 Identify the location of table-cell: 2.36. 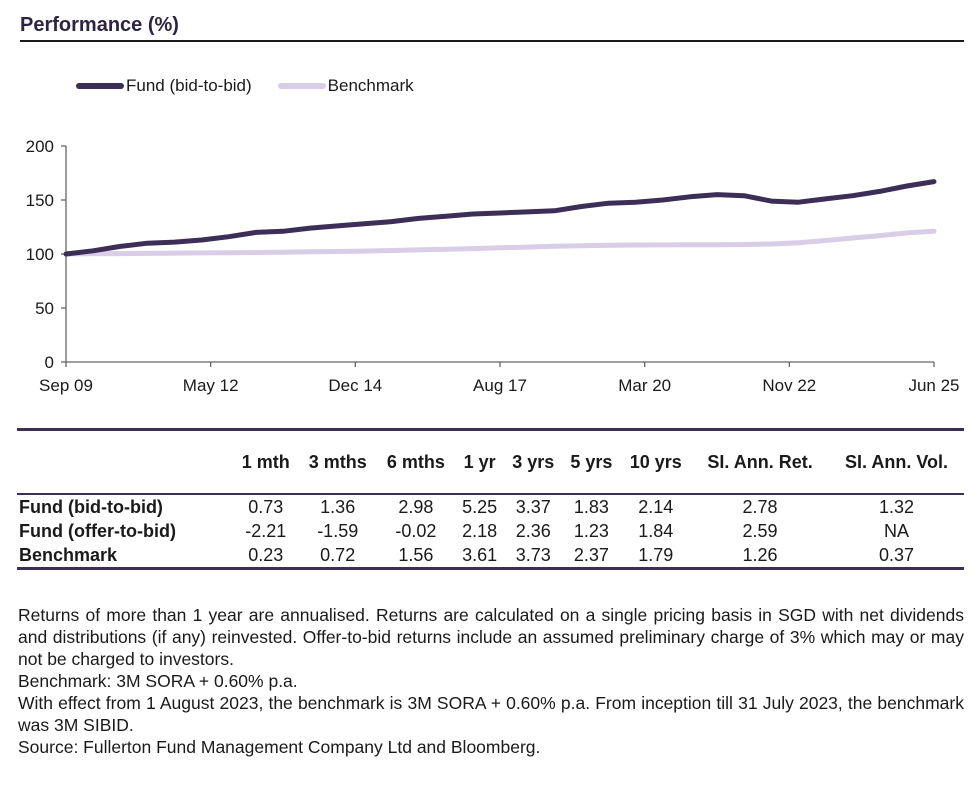
(533, 531).